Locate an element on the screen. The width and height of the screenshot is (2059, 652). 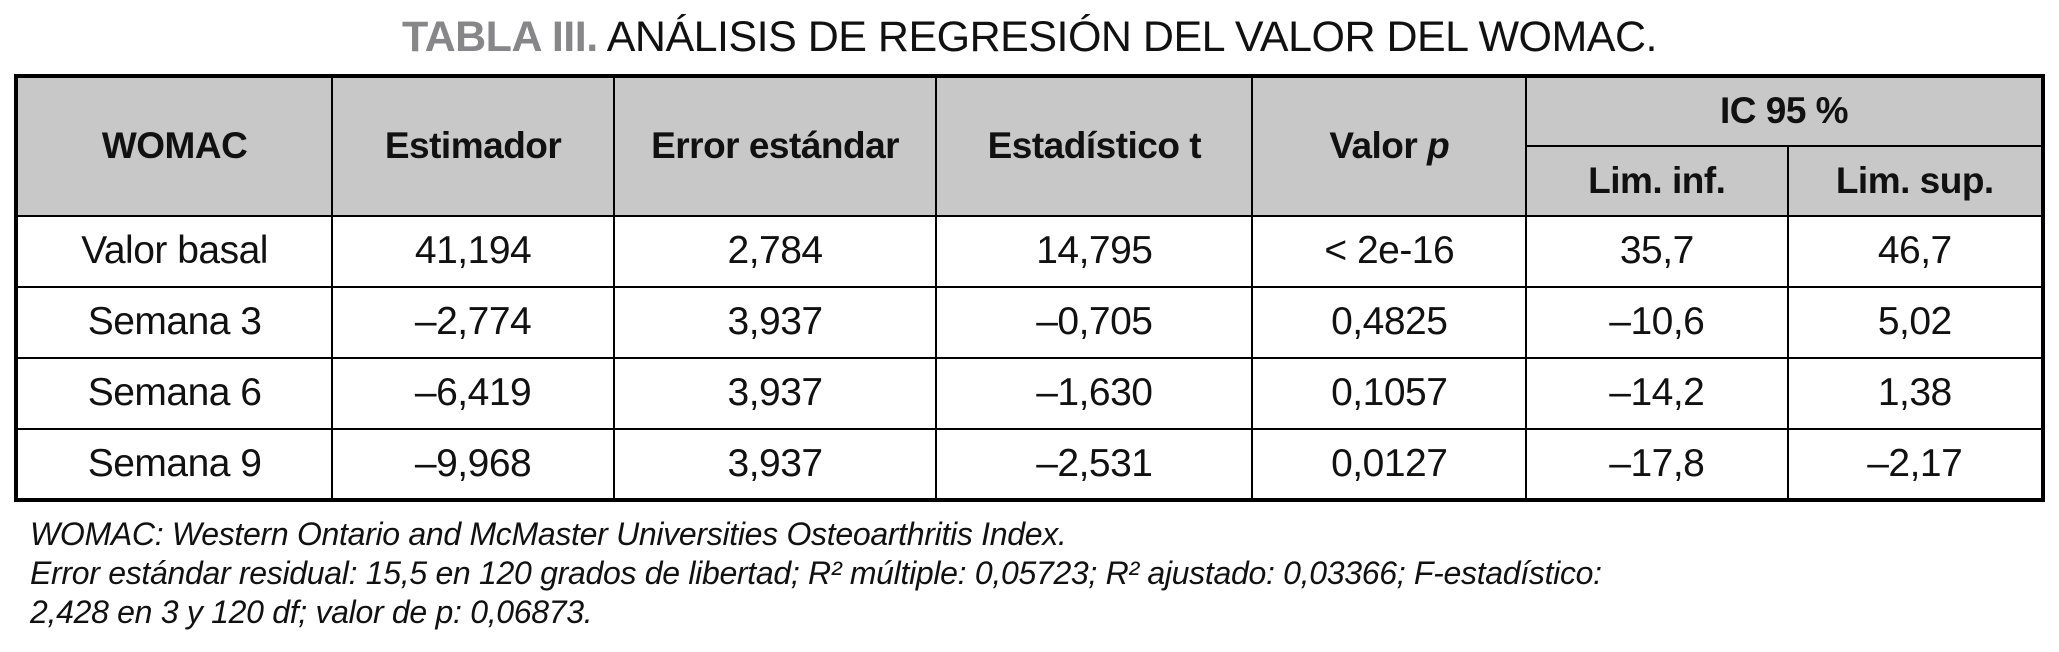
cell-valor-p: 0,4825 is located at coordinates (1389, 322).